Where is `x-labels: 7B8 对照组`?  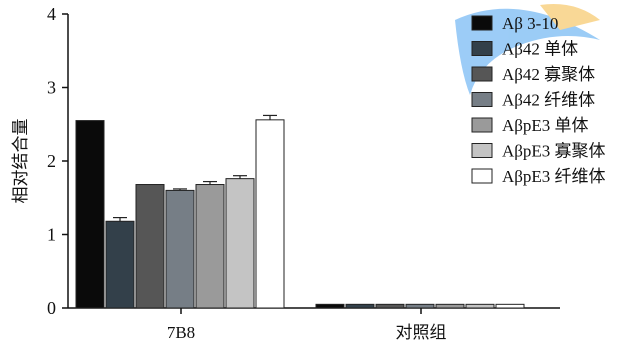
x-labels: 7B8 对照组 is located at coordinates (307, 325).